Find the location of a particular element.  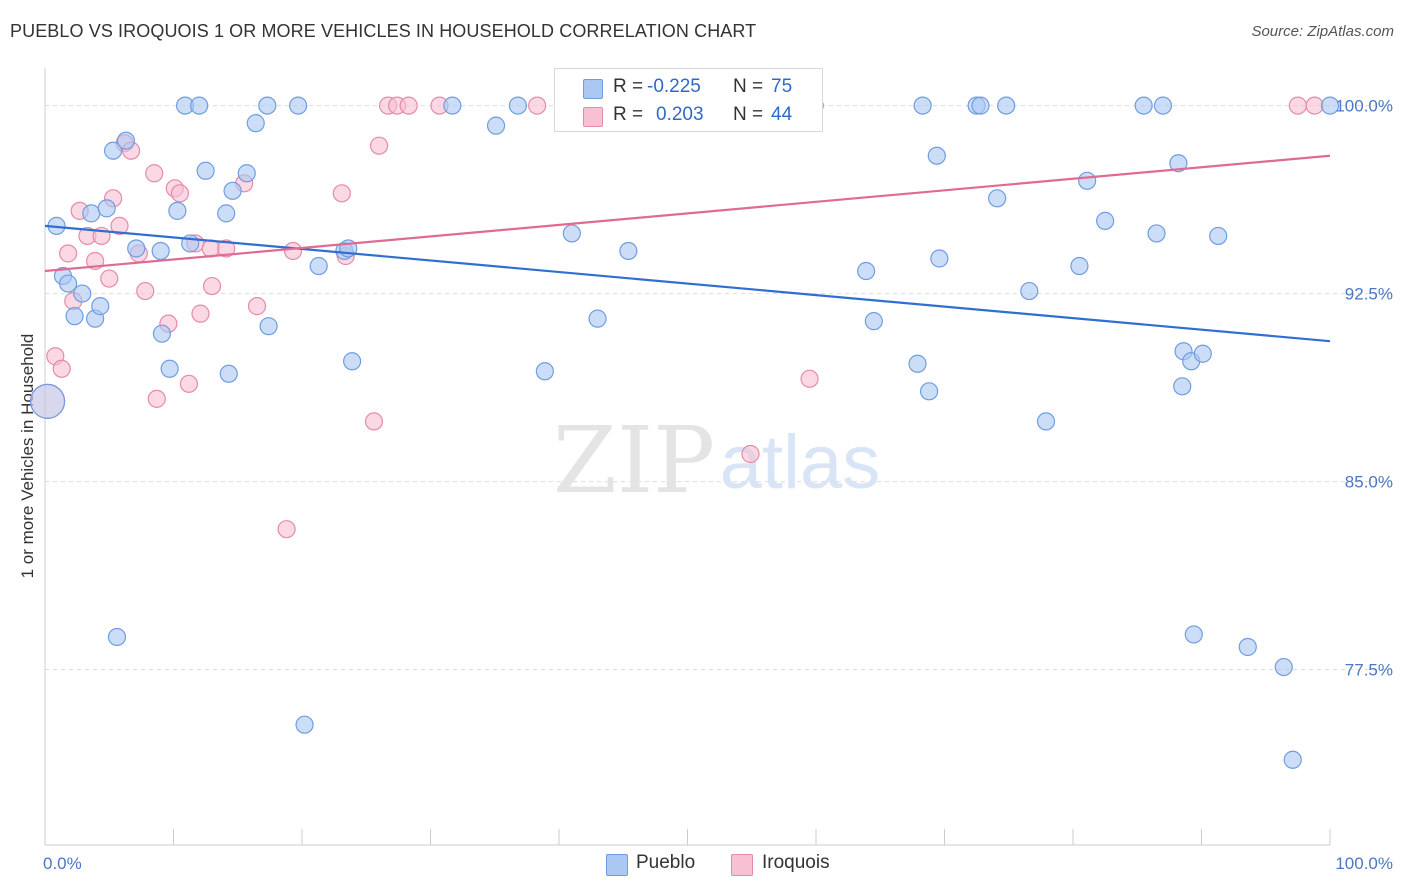

legend-iroquois-label: Iroquois is located at coordinates (796, 862).